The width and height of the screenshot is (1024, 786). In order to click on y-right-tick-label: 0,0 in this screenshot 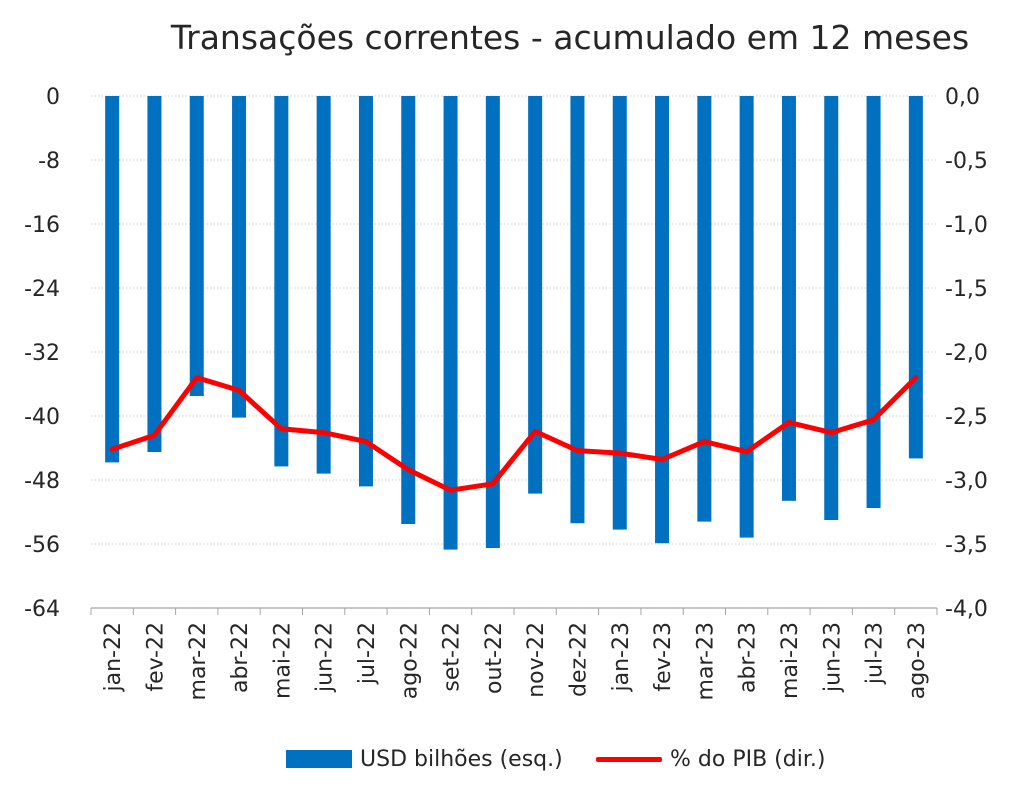, I will do `click(962, 97)`.